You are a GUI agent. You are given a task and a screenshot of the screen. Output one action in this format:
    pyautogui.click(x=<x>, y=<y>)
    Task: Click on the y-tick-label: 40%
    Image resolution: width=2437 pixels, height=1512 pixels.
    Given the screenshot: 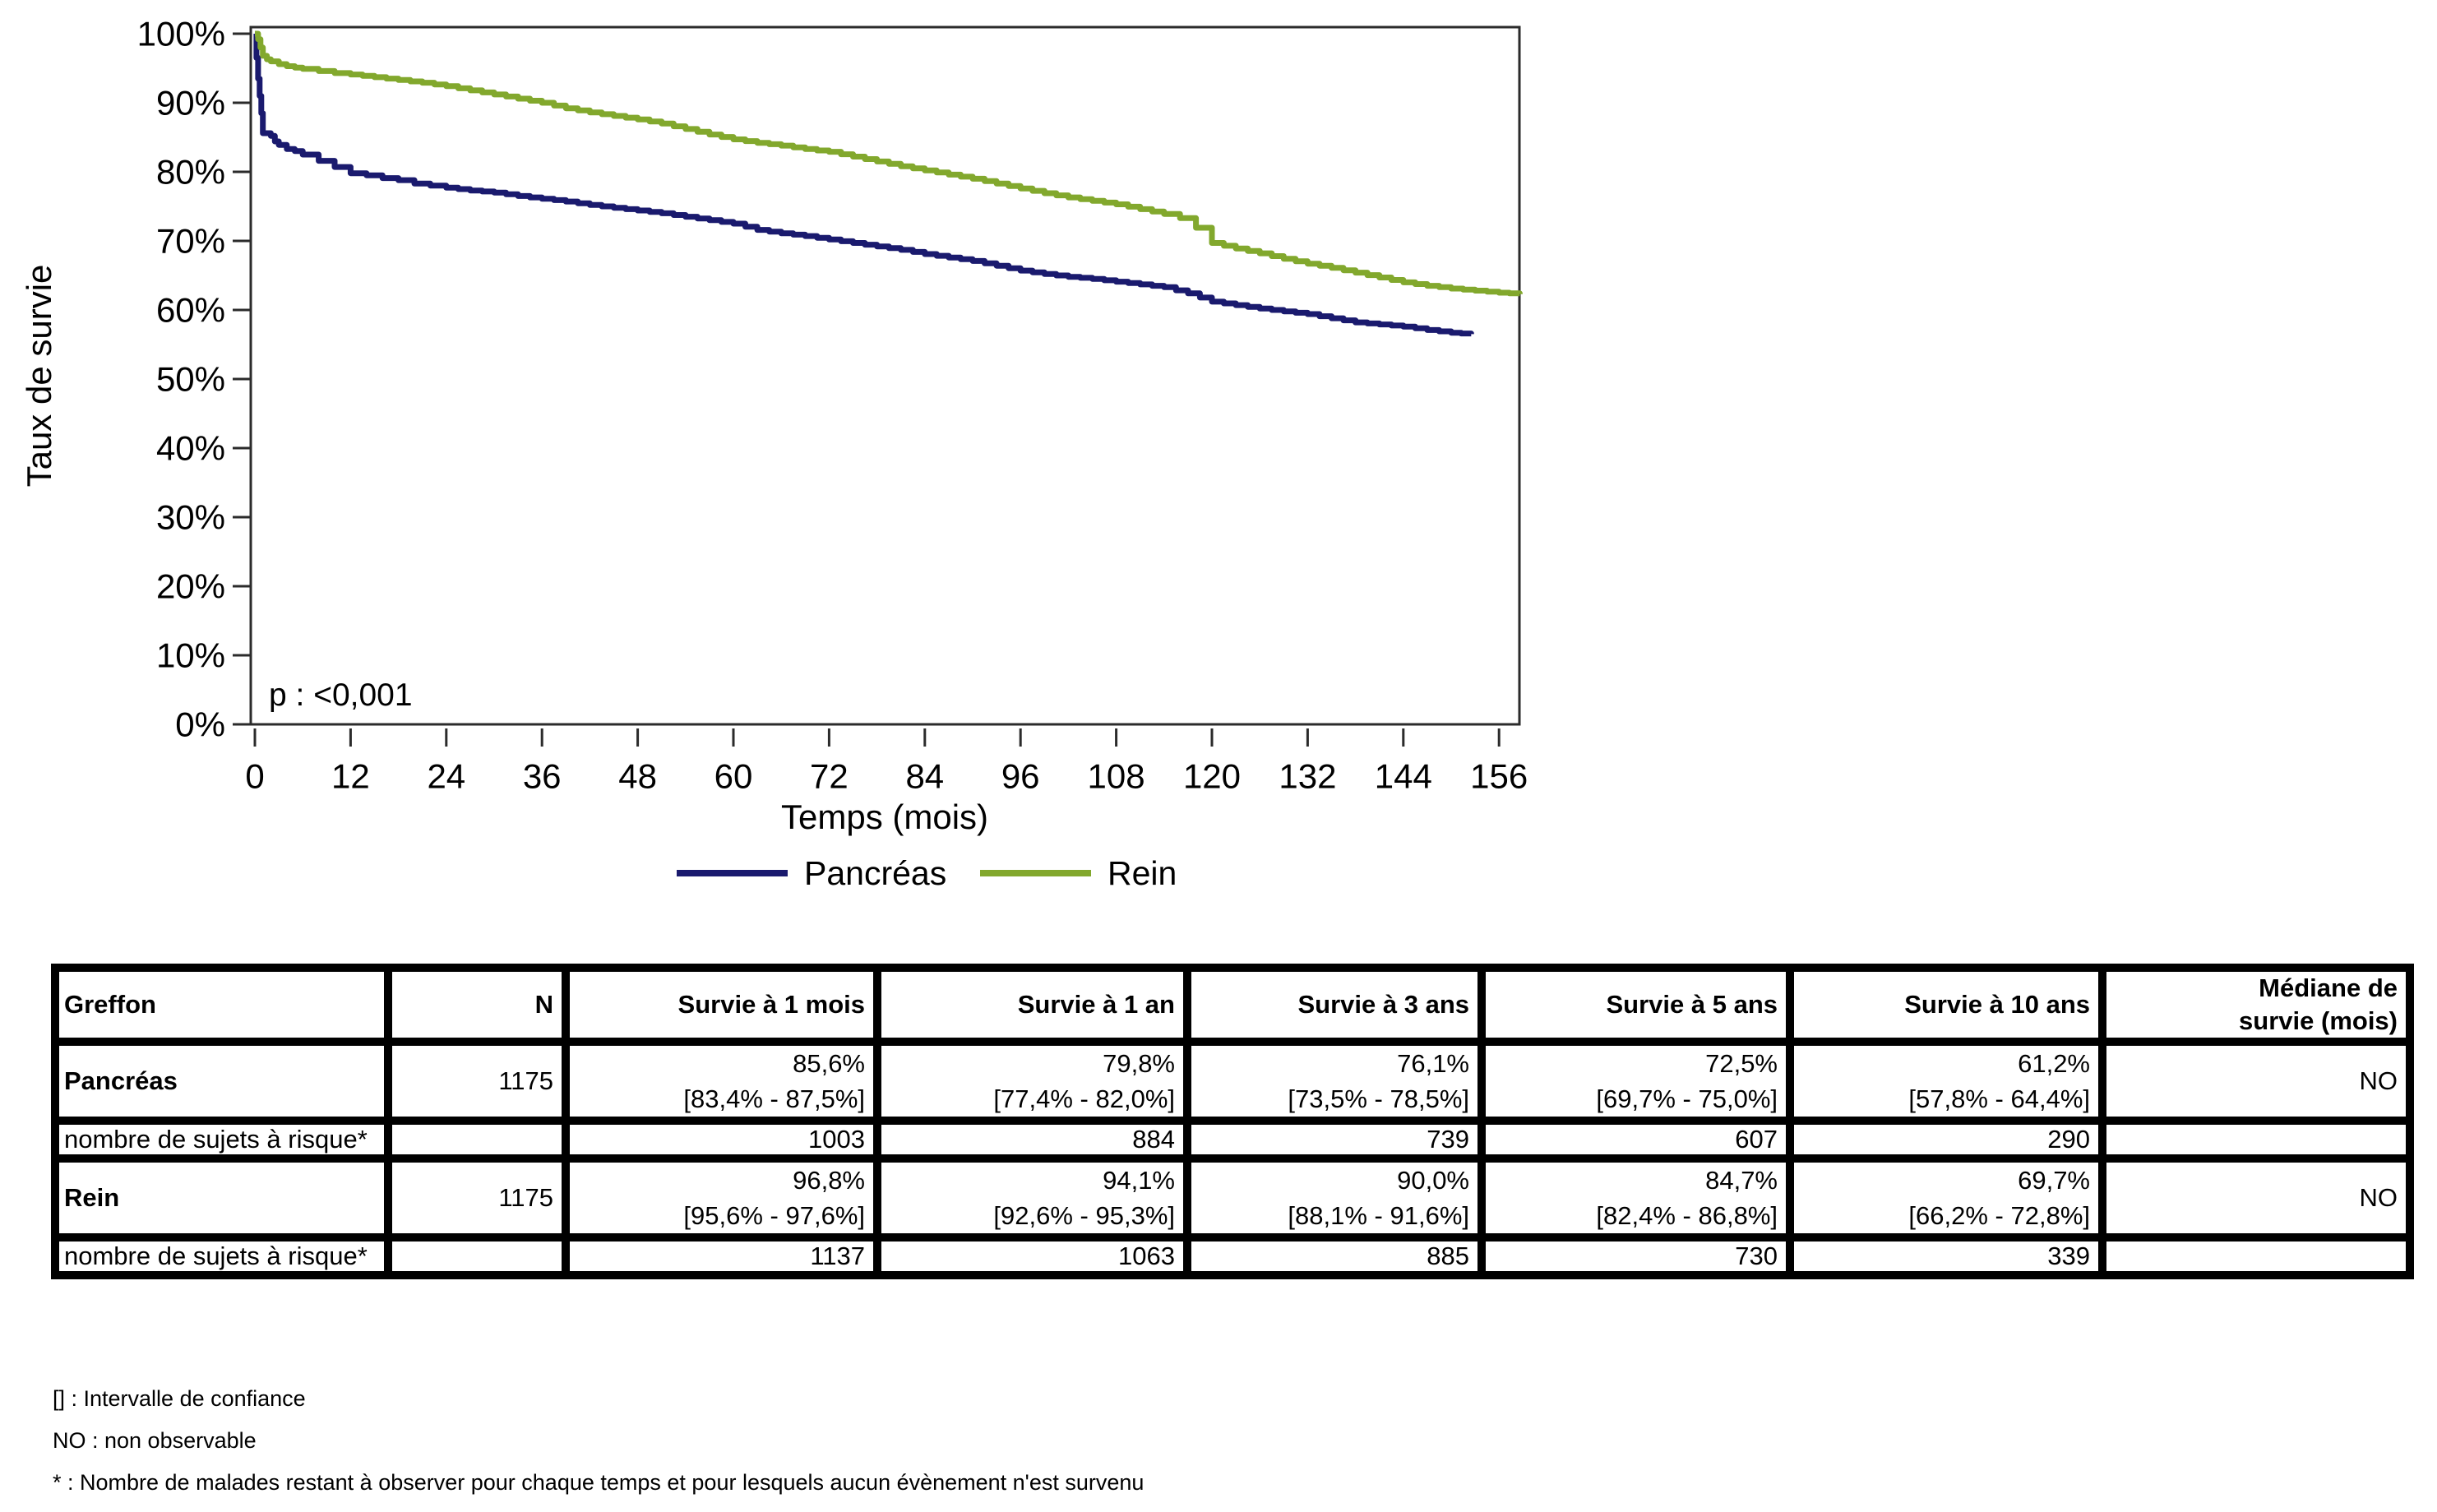 What is the action you would take?
    pyautogui.click(x=190, y=448)
    